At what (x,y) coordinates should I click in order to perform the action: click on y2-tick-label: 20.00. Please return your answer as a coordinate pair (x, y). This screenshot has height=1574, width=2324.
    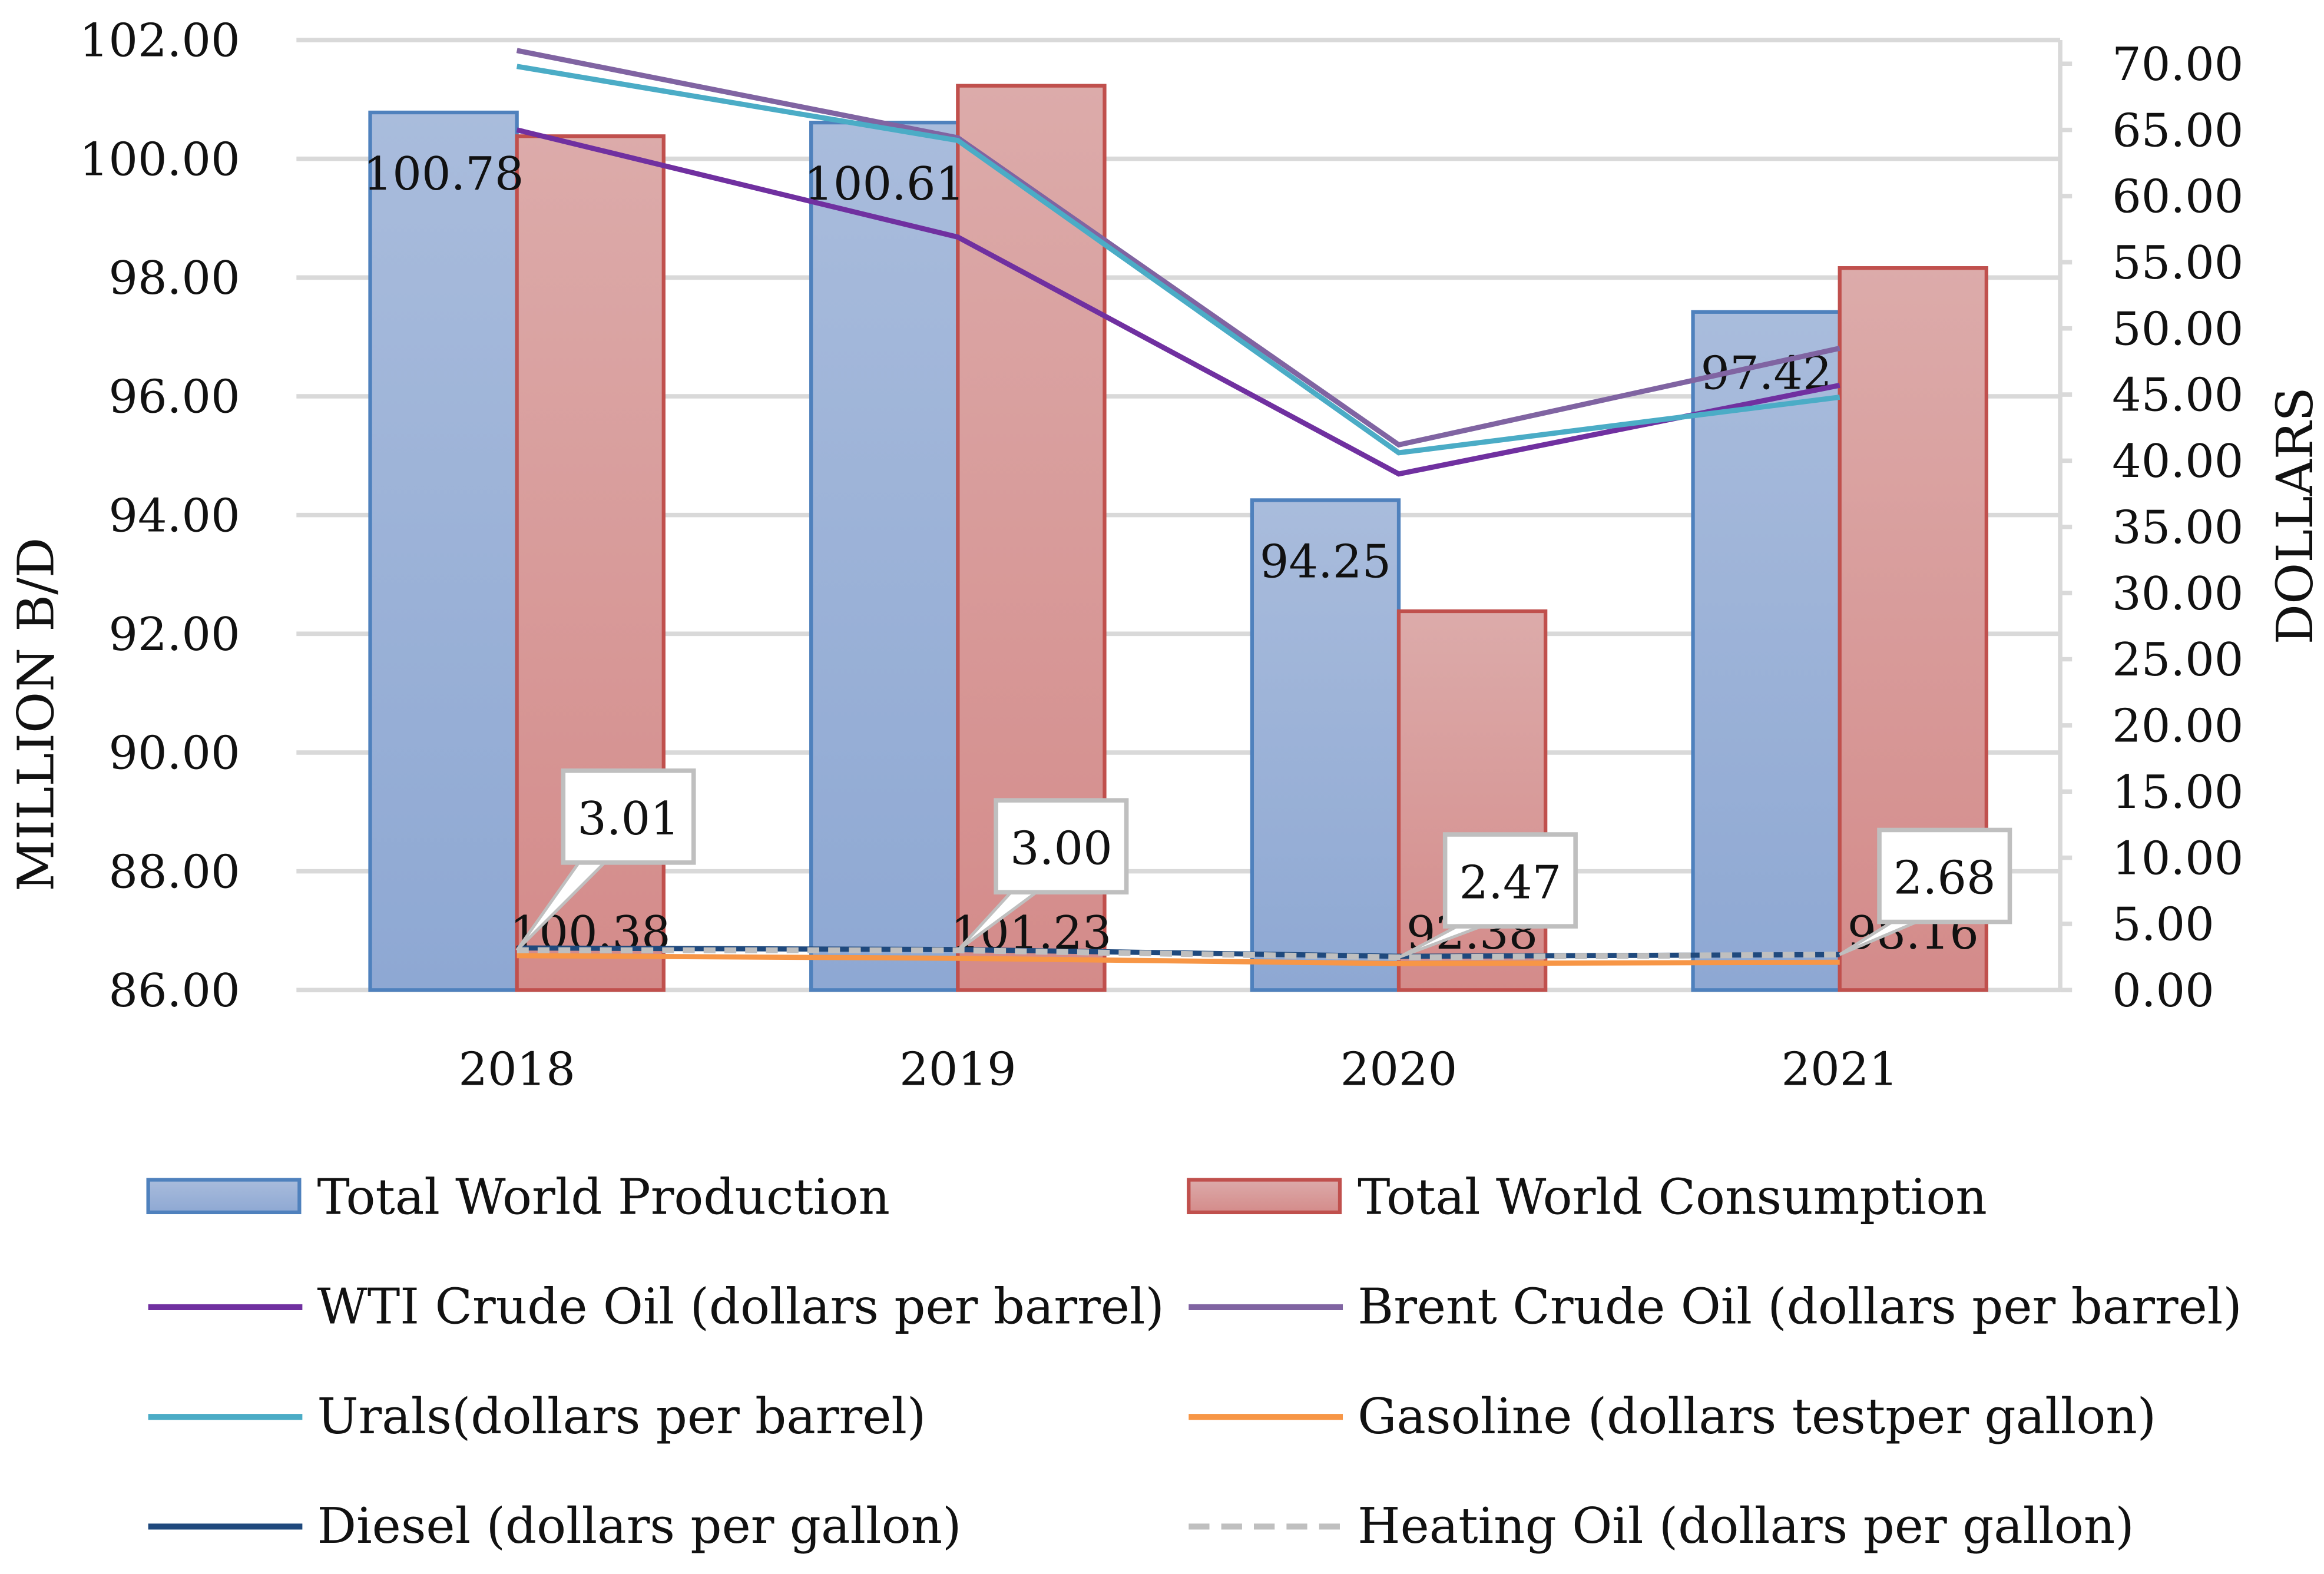
    Looking at the image, I should click on (2177, 726).